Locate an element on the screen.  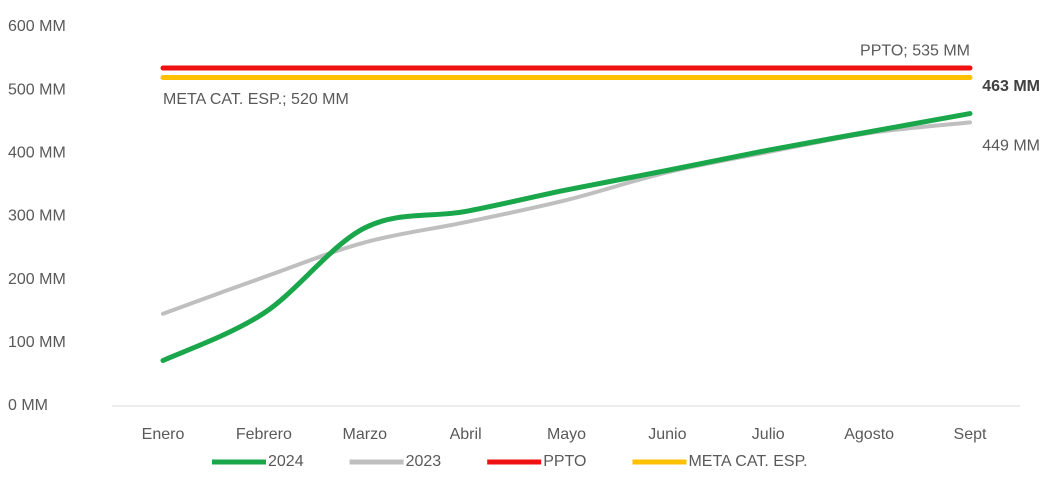
y-tick-label: 400 MM is located at coordinates (37, 153).